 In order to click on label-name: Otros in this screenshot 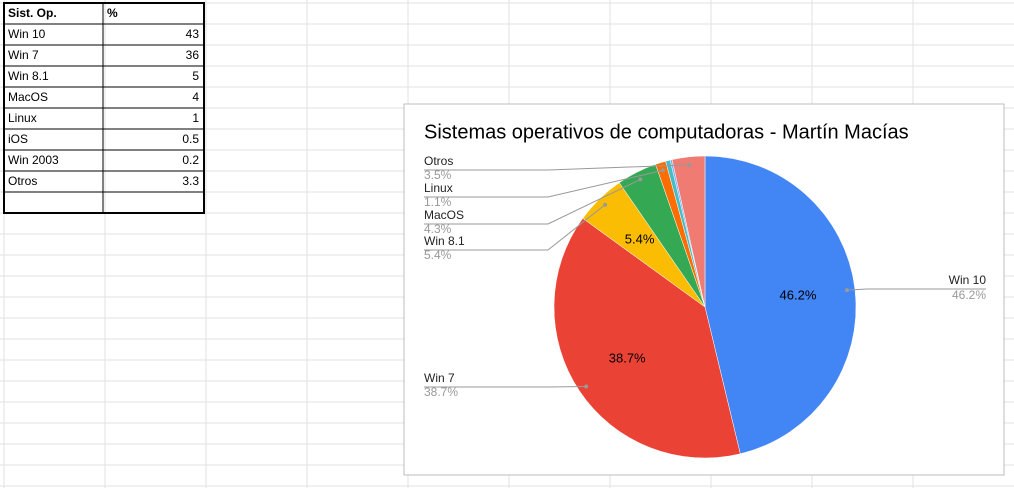, I will do `click(438, 161)`.